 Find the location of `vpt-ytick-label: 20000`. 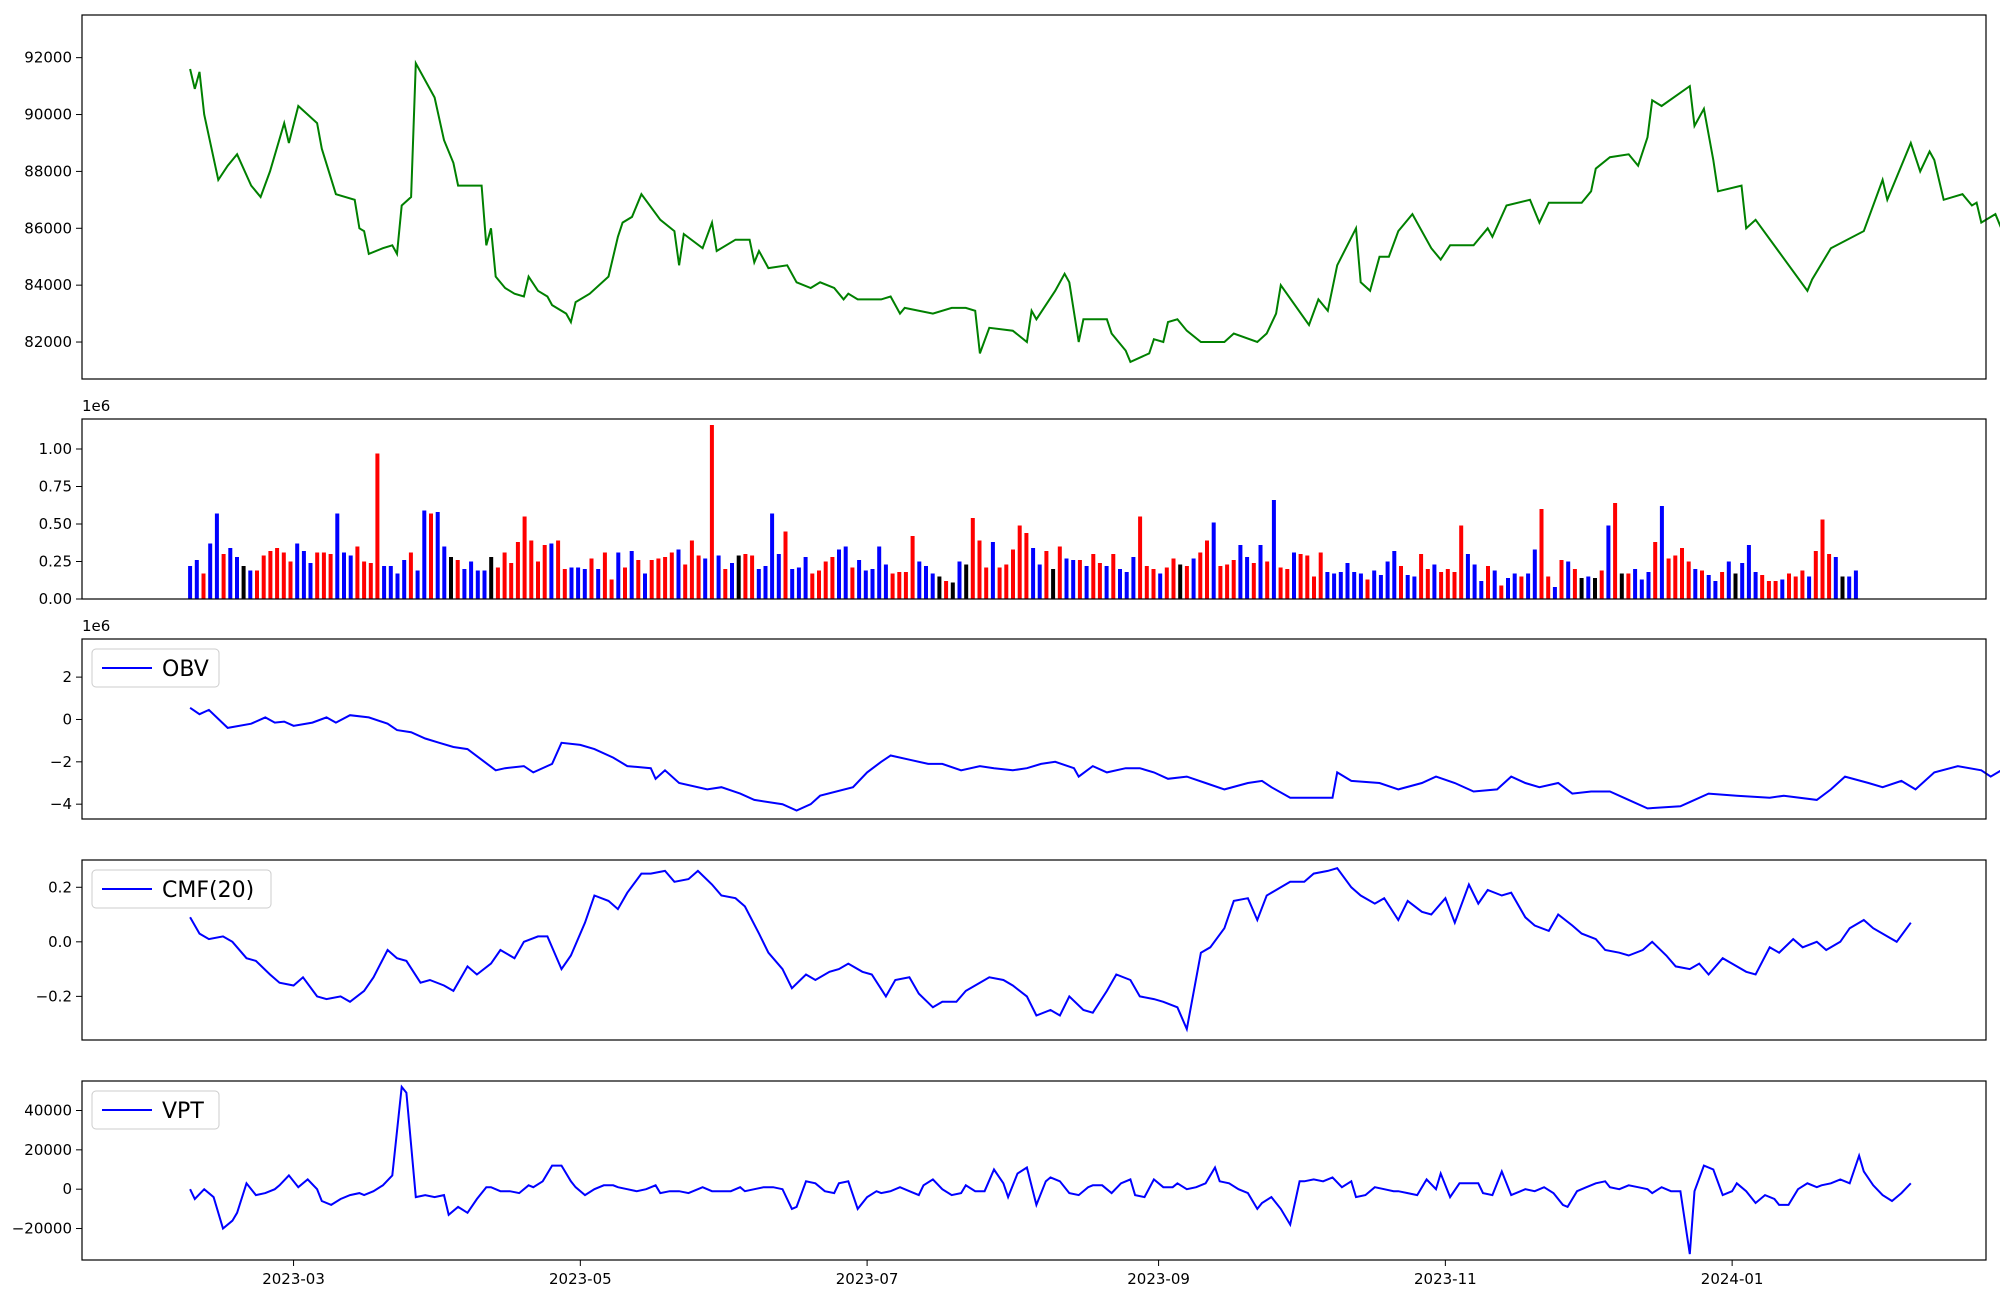

vpt-ytick-label: 20000 is located at coordinates (48, 1150).